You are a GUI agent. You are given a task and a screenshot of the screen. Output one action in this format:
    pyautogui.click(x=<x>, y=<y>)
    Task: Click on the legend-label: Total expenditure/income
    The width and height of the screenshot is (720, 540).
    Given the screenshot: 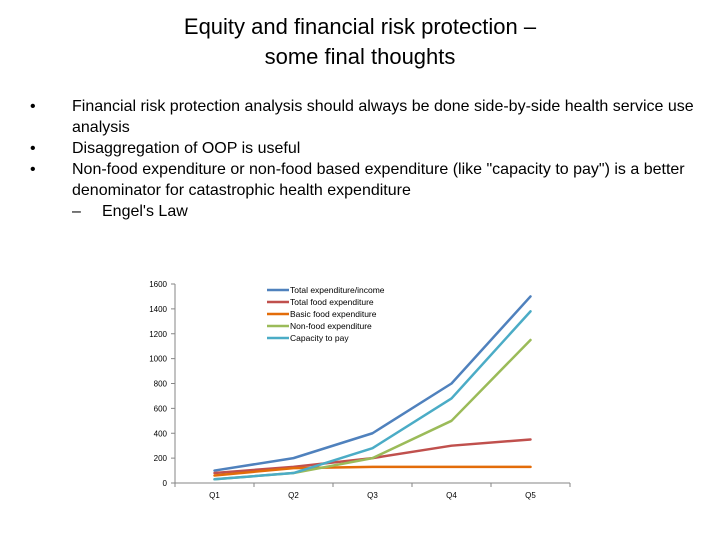 What is the action you would take?
    pyautogui.click(x=337, y=290)
    